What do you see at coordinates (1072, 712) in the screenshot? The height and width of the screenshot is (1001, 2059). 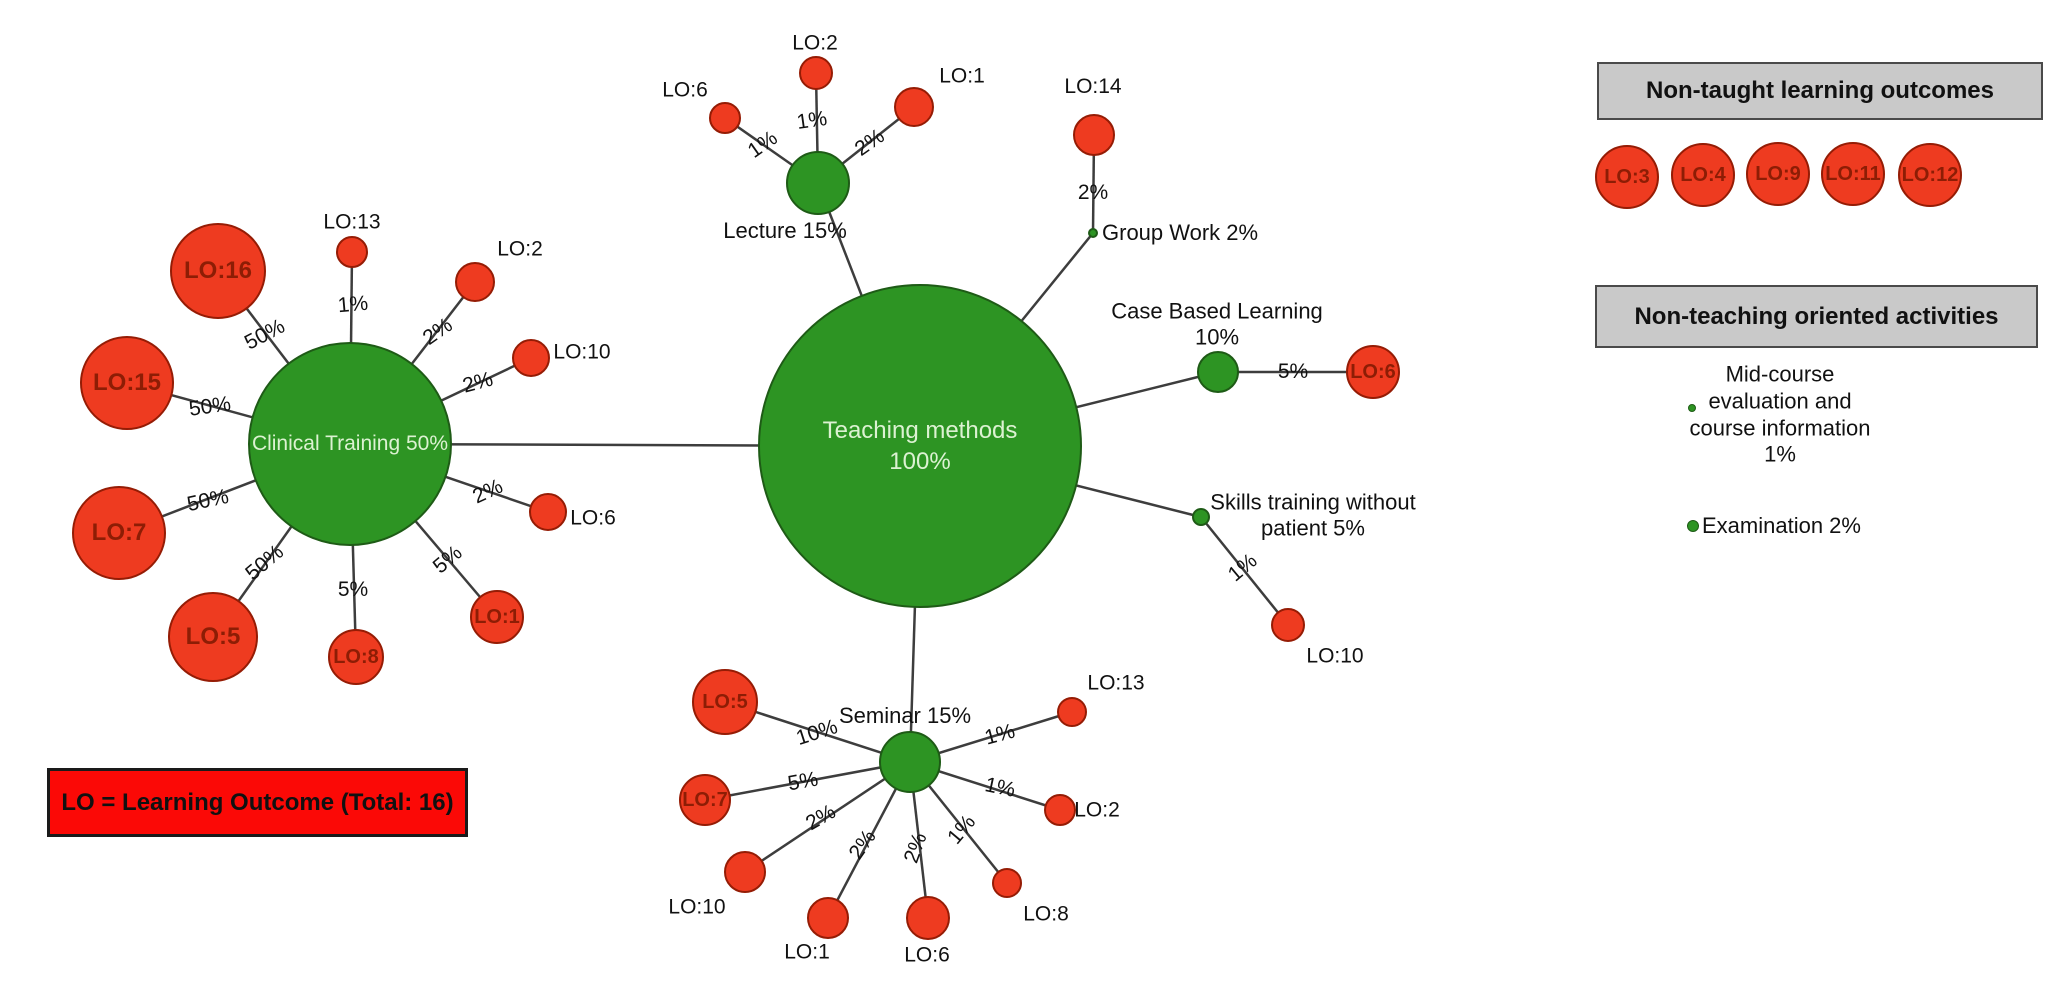 I see `node-seminar-lo13` at bounding box center [1072, 712].